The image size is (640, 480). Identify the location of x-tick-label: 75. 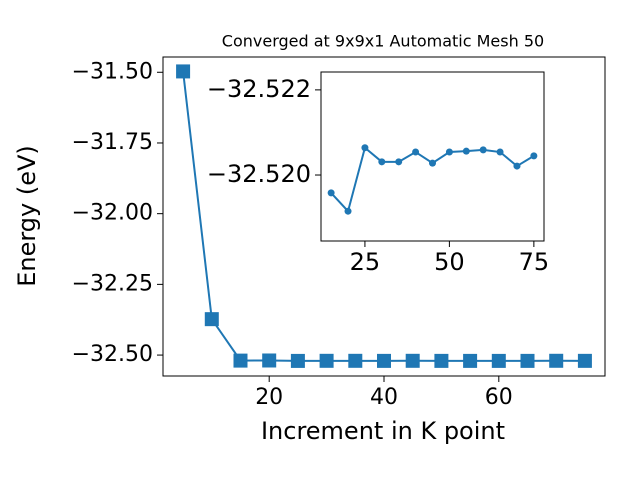
(534, 262).